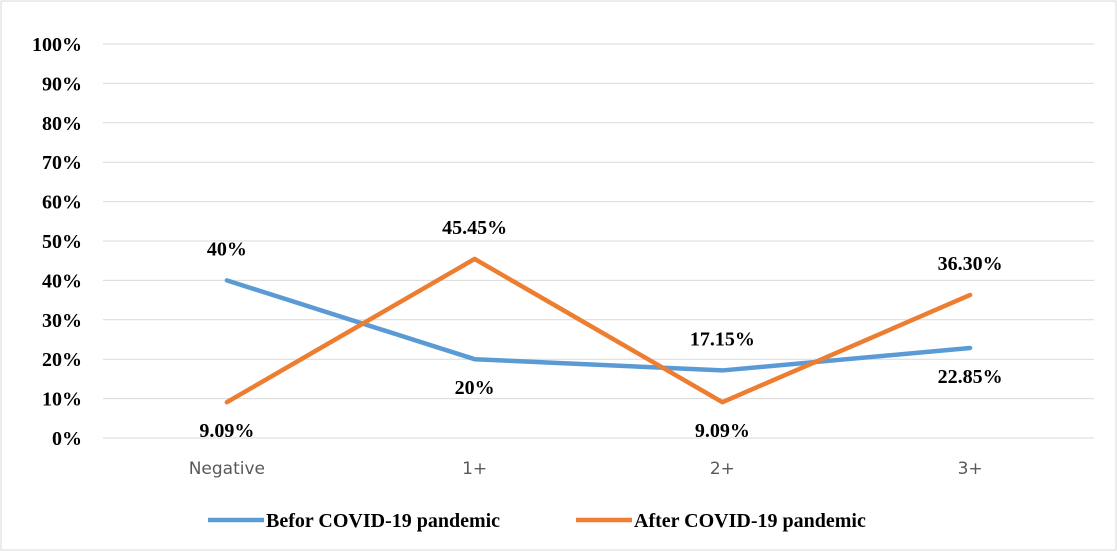  I want to click on y-axis-ticks: 0% 10% 20% 30% 40% 50% 60% 70% 80% 90% 100%, so click(57, 242).